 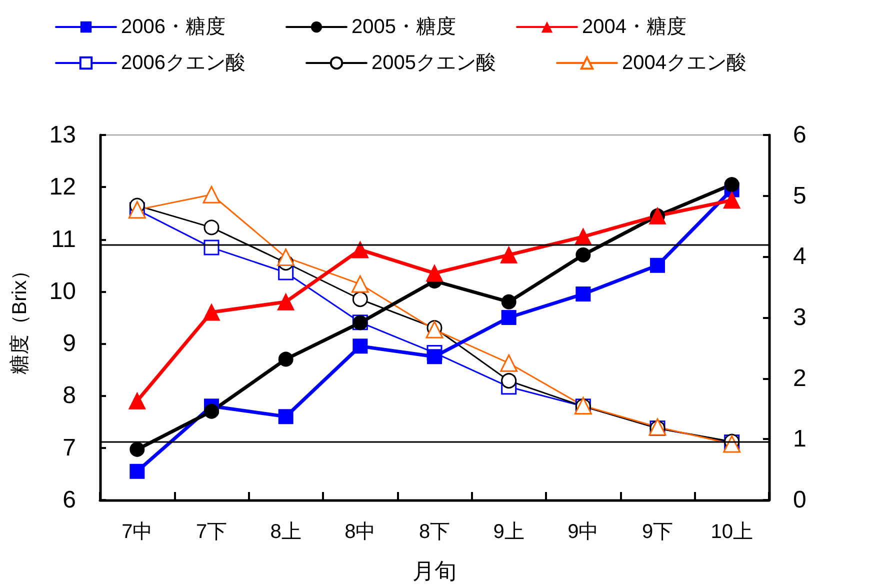 What do you see at coordinates (508, 532) in the screenshot?
I see `x-tick-label: 9上` at bounding box center [508, 532].